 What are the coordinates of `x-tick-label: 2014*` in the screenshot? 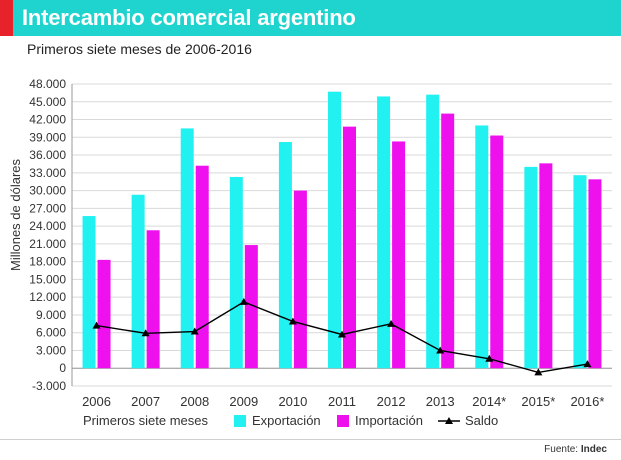 It's located at (489, 401).